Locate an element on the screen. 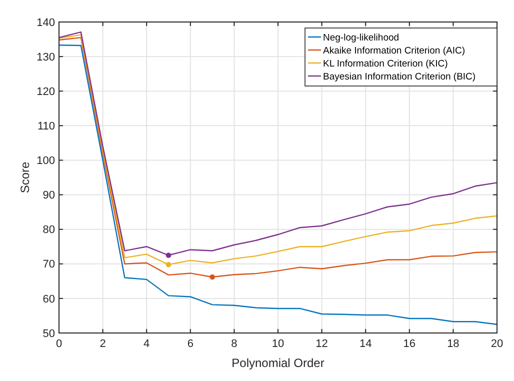 The image size is (514, 381). x-tick-label: 4 is located at coordinates (147, 344).